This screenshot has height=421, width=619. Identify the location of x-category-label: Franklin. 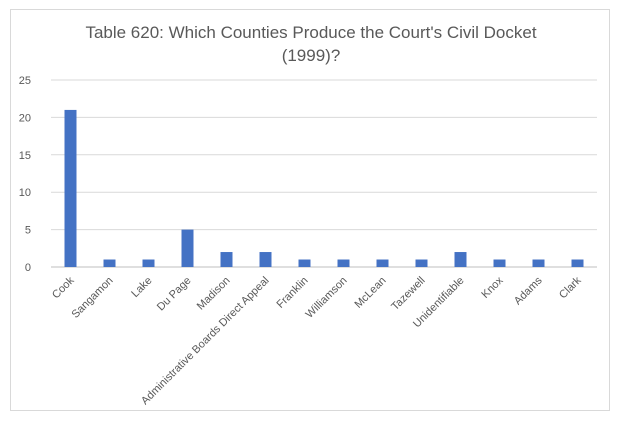
(292, 293).